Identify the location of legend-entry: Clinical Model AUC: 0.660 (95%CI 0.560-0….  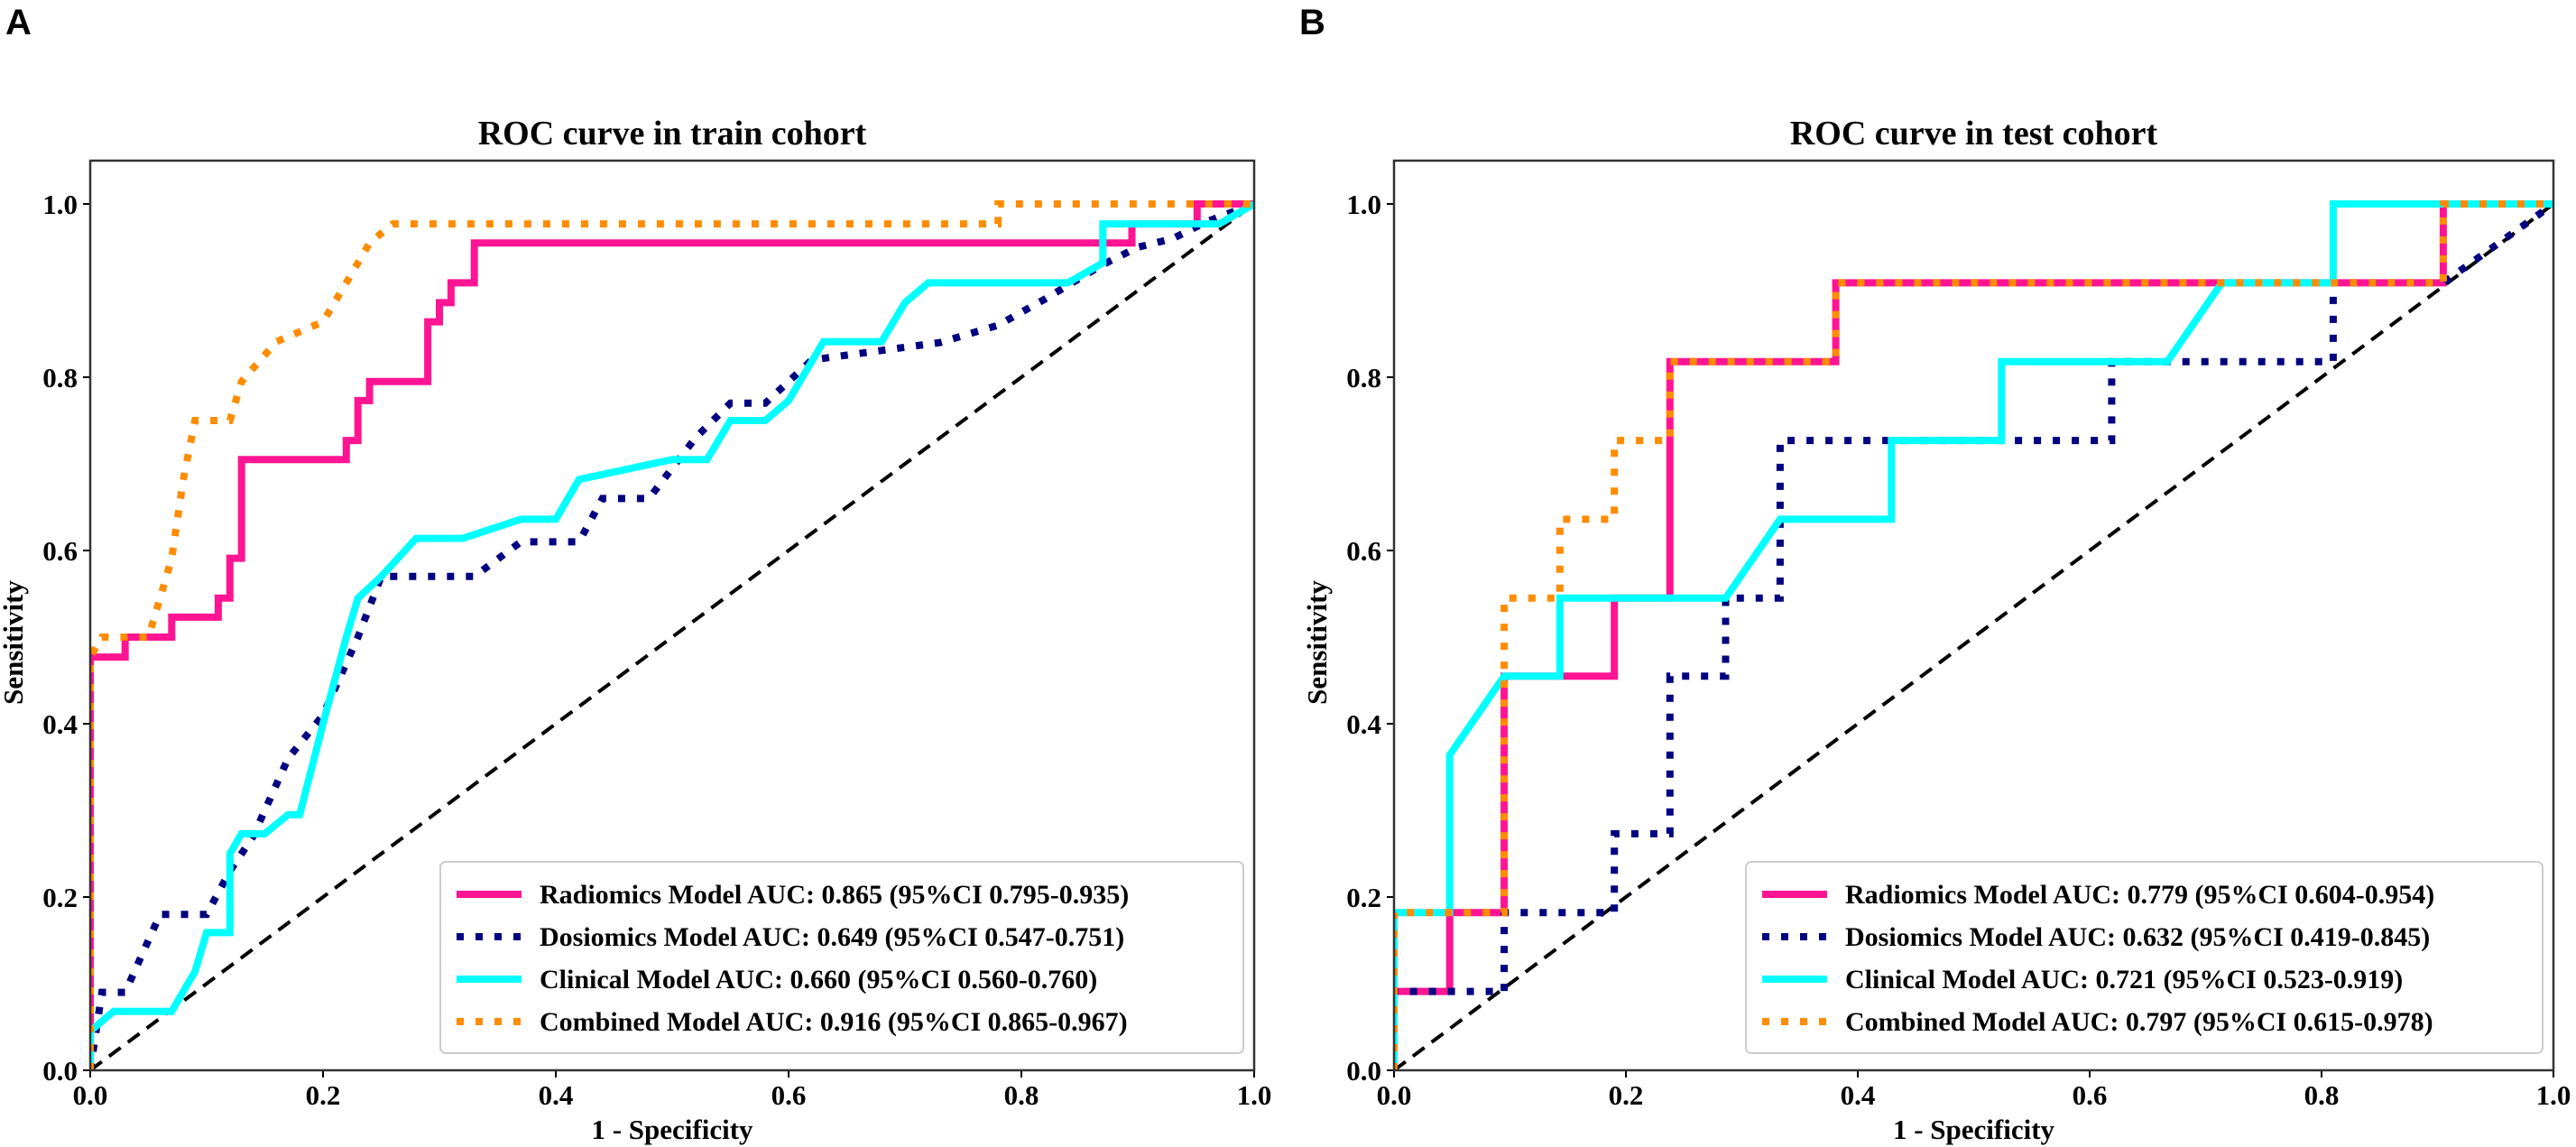
(818, 979).